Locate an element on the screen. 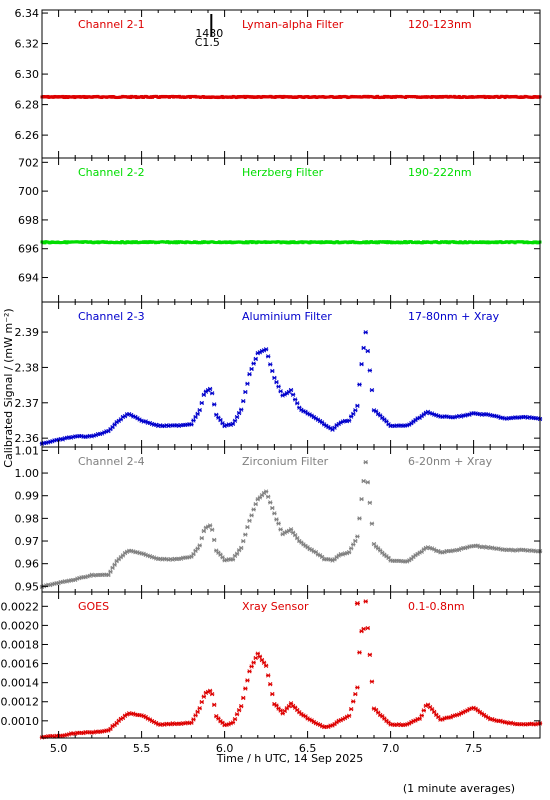 The height and width of the screenshot is (800, 550). y-tick-label: 6.34 is located at coordinates (27, 13).